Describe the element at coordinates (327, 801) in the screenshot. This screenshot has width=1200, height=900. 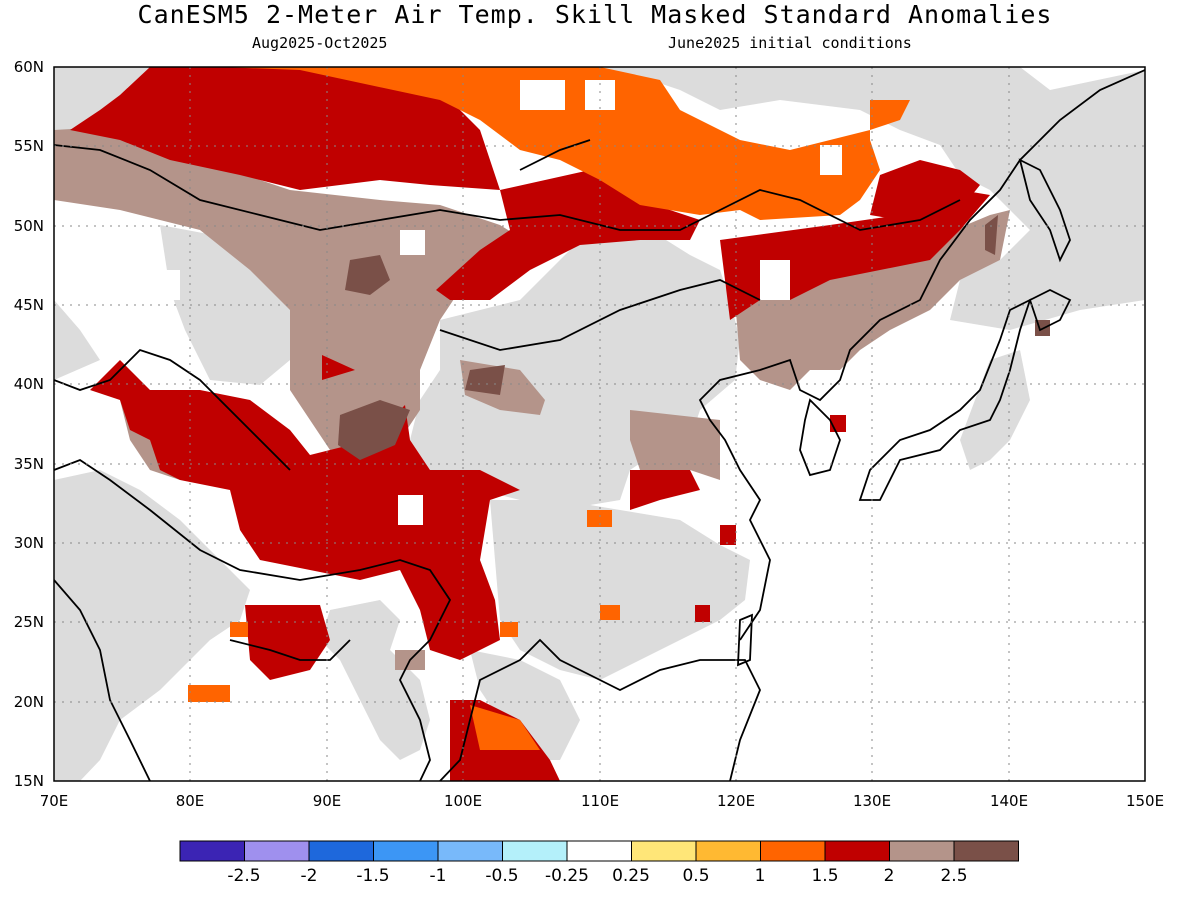
I see `lon-label: 90E` at that location.